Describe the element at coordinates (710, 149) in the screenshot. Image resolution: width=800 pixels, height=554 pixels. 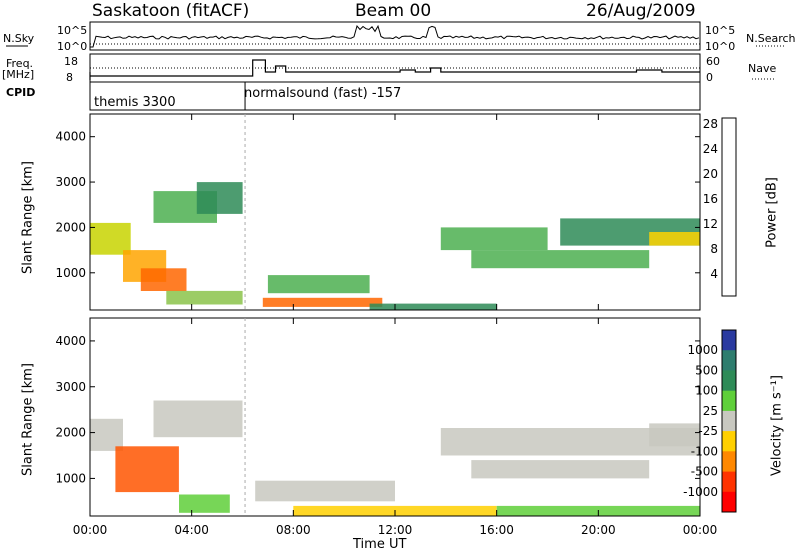
I see `power-colorbar-tick: 24` at that location.